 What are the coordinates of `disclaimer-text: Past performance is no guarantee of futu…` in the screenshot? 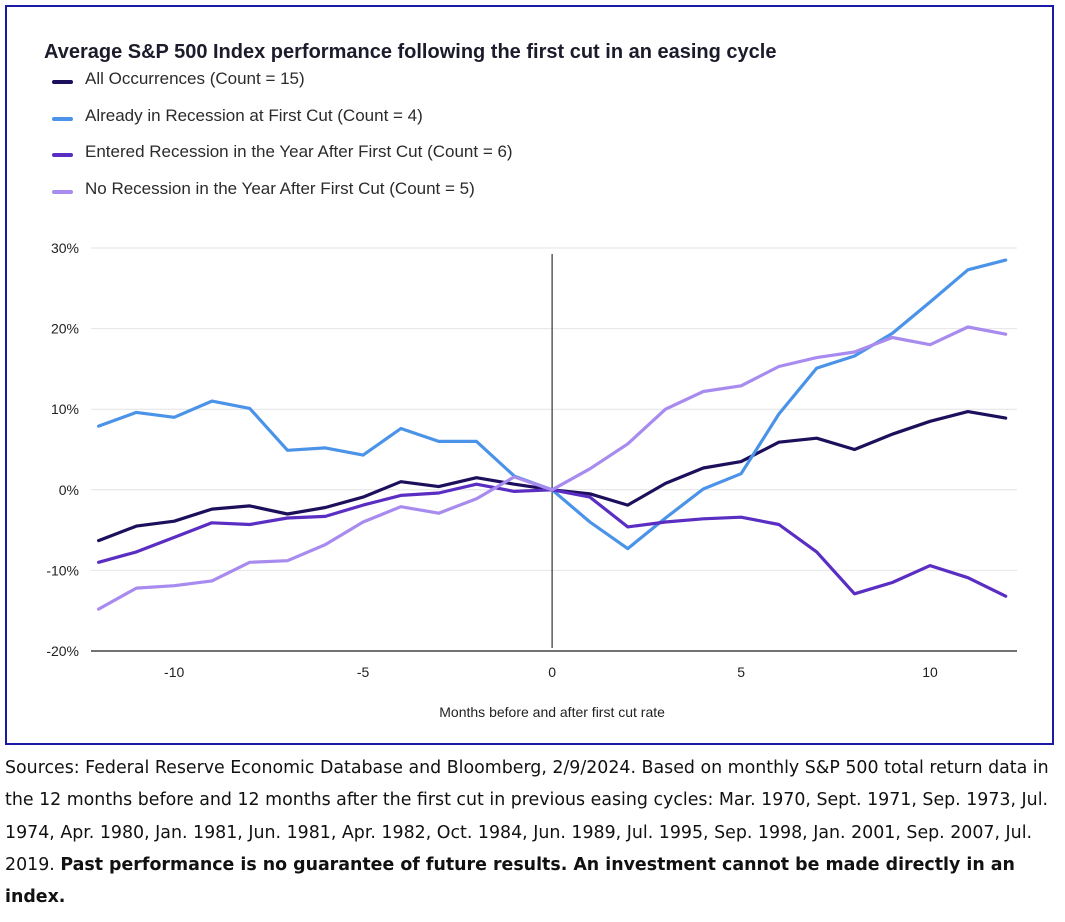 It's located at (510, 881).